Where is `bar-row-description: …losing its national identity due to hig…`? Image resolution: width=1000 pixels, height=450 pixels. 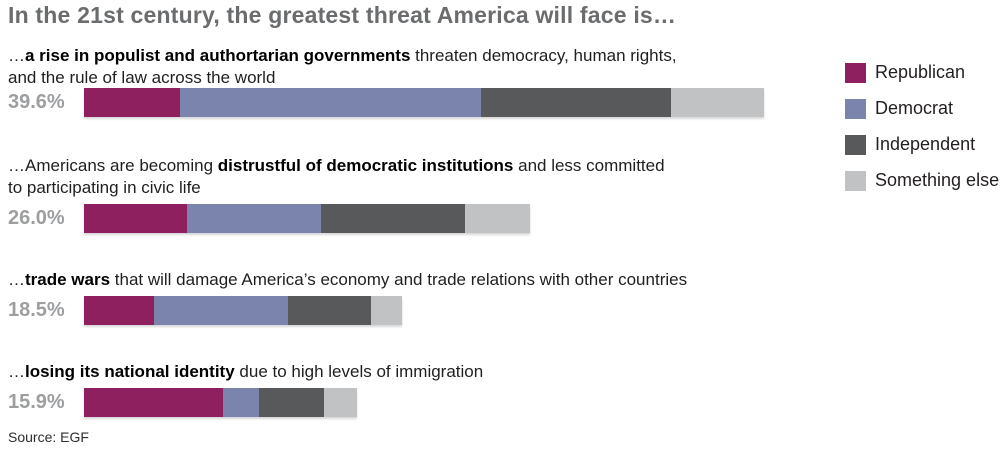
bar-row-description: …losing its national identity due to hig… is located at coordinates (245, 372).